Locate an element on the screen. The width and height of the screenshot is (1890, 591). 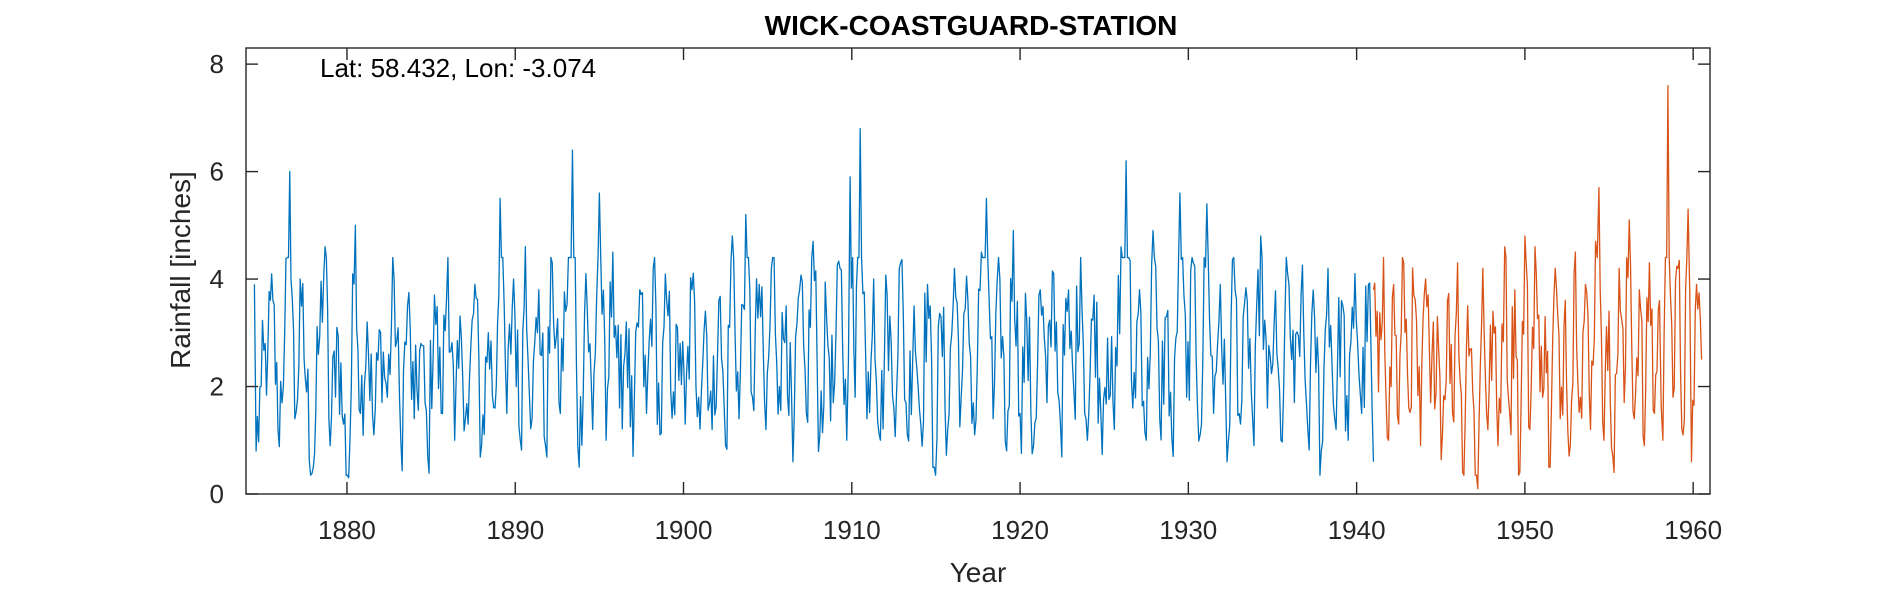
y-tick-label: 6 is located at coordinates (217, 172).